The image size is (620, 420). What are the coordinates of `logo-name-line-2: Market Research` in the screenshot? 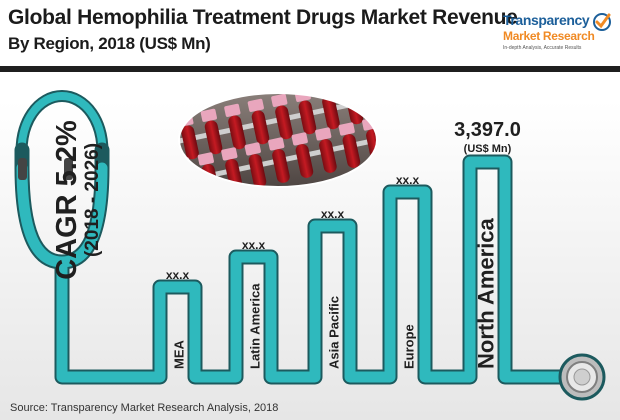 It's located at (549, 36).